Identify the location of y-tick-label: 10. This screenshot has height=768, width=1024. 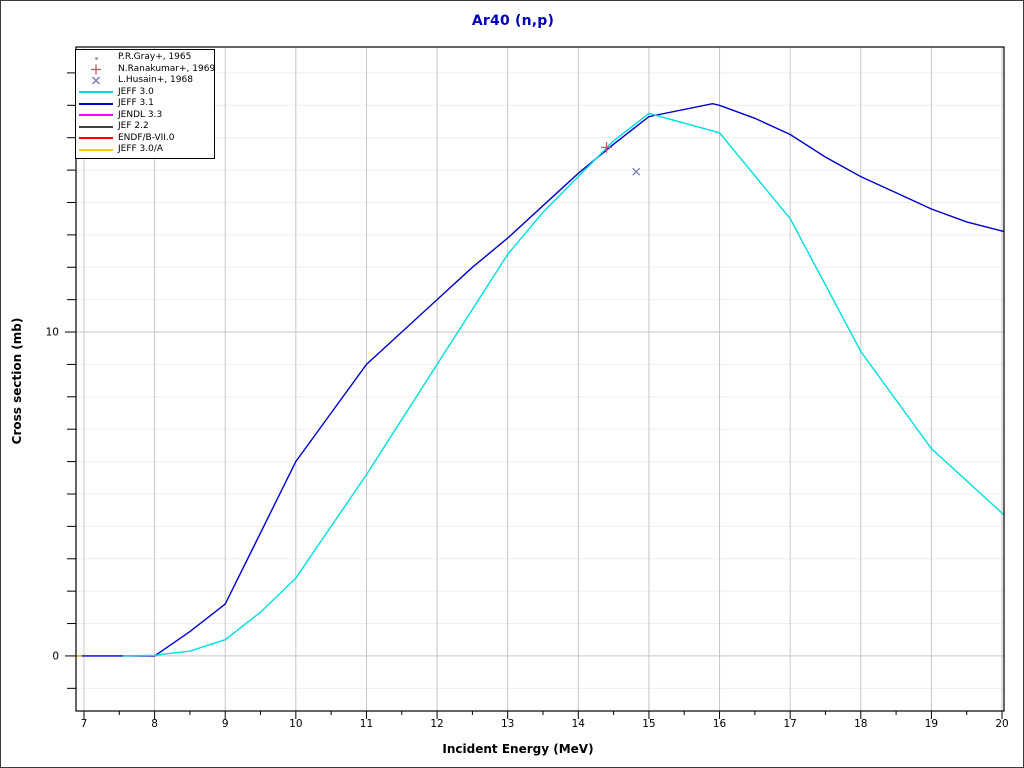
(52, 333).